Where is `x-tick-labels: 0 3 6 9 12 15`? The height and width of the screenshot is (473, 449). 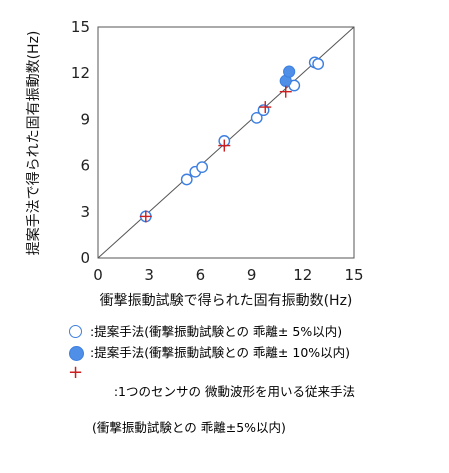
x-tick-labels: 0 3 6 9 12 15 is located at coordinates (228, 275).